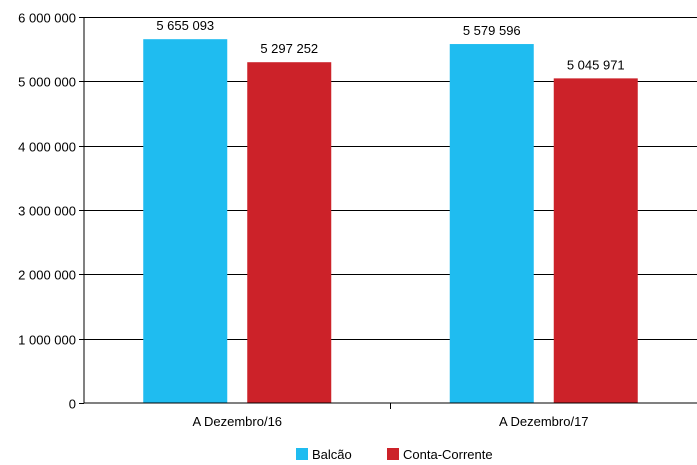 This screenshot has width=697, height=465. I want to click on y-tick-label: 6 000 000, so click(47, 18).